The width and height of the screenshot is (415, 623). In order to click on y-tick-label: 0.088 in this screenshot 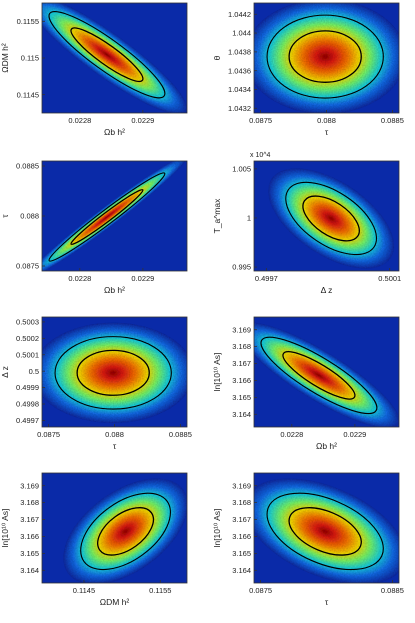, I will do `click(29, 216)`.